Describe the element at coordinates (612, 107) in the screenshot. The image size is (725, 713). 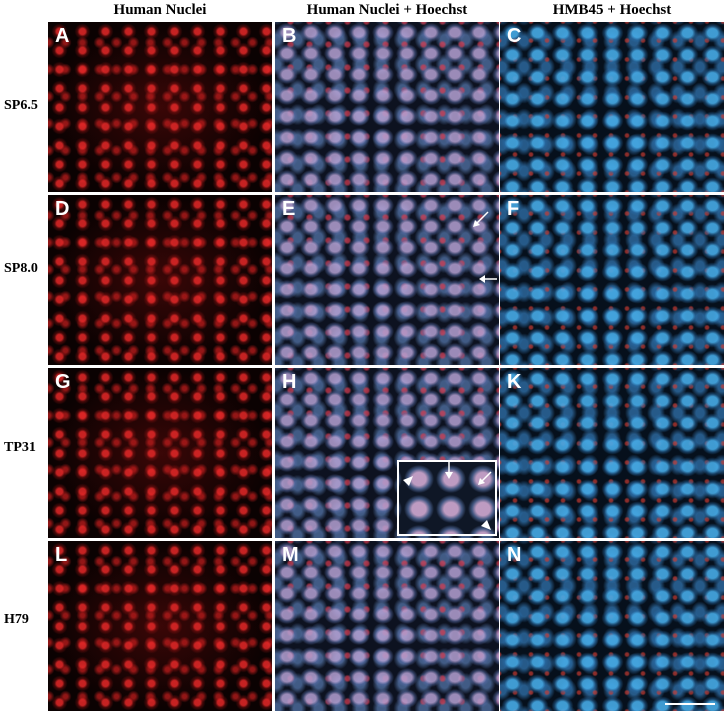
I see `micrograph: C` at that location.